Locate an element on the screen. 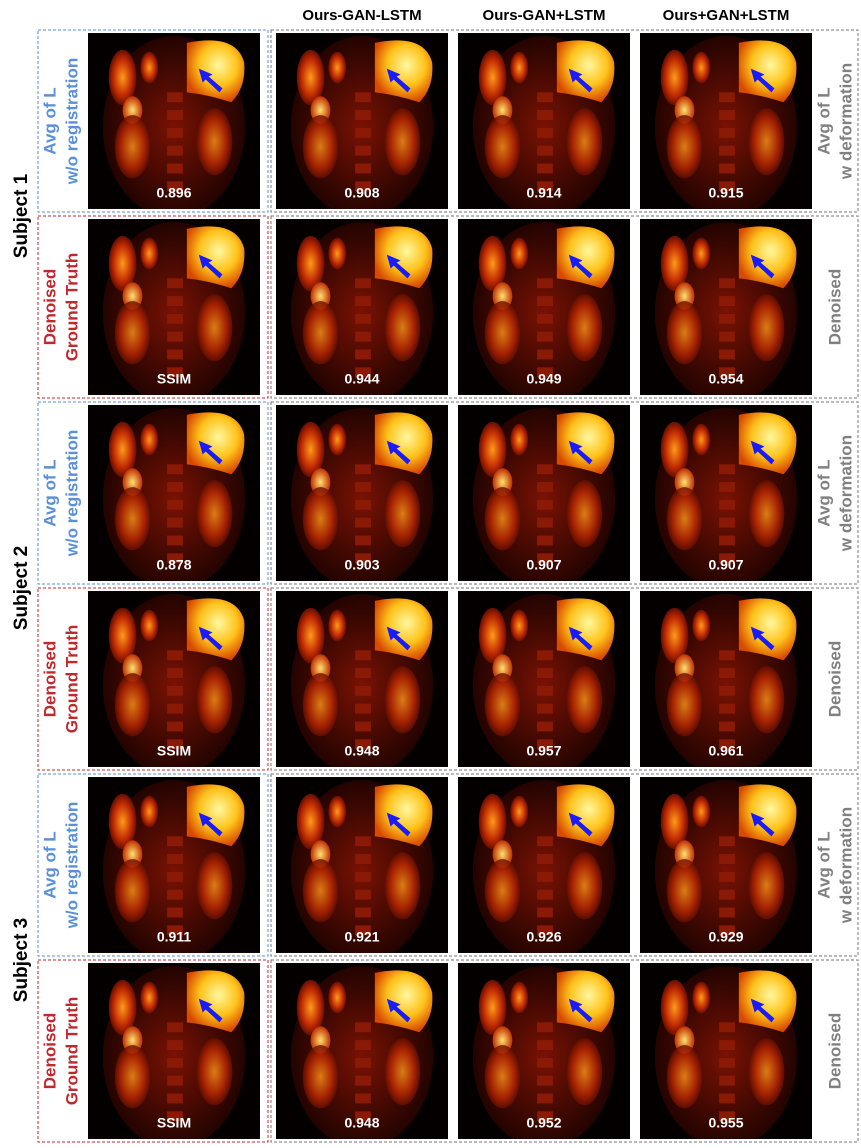 The height and width of the screenshot is (1148, 861). column-header: Ours-GAN+LSTM is located at coordinates (544, 15).